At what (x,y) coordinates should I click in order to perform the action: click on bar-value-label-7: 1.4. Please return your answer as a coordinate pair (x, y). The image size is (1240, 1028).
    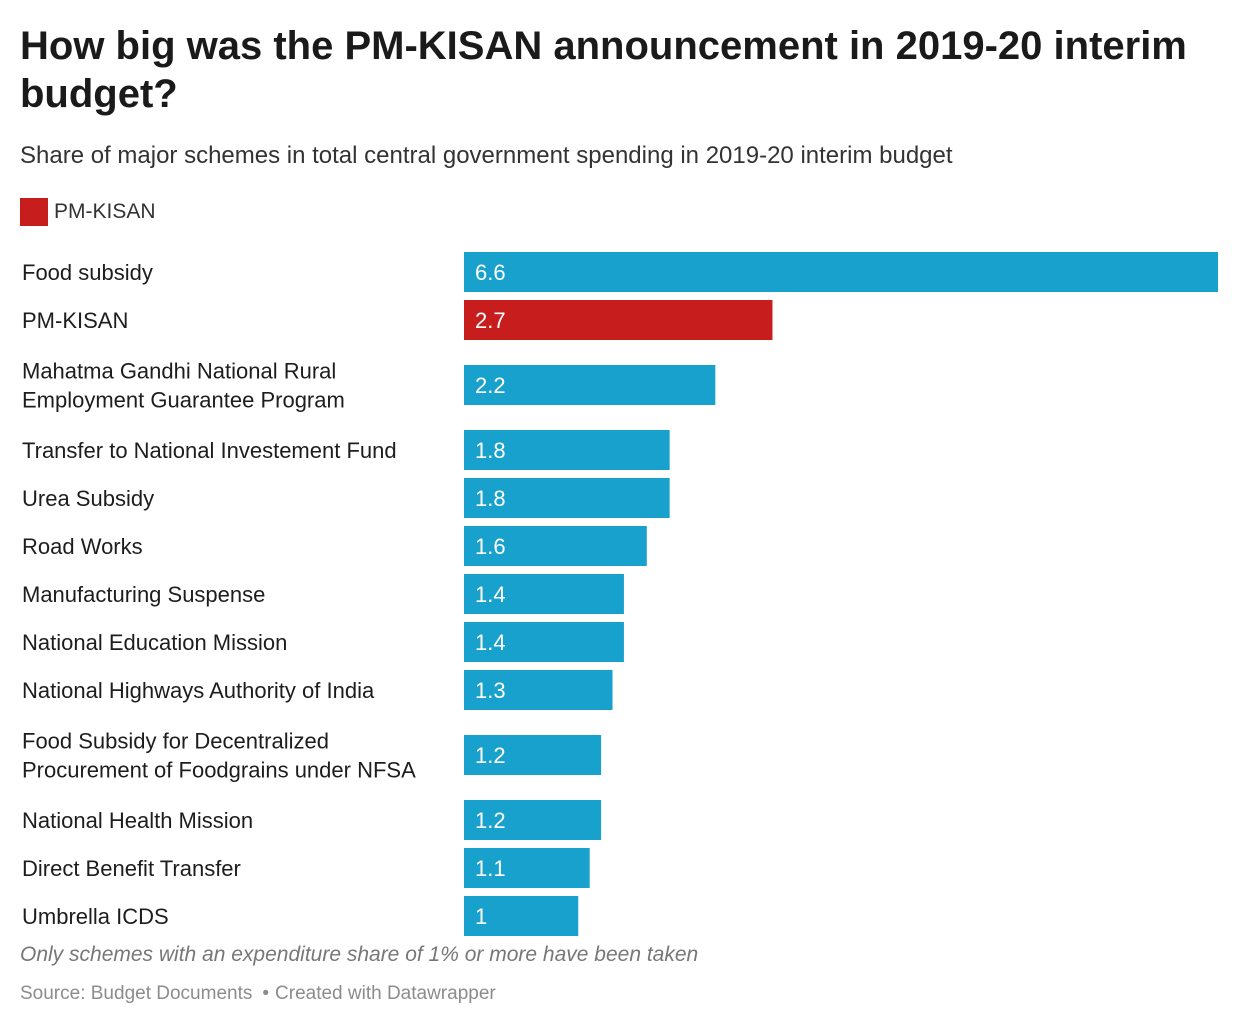
    Looking at the image, I should click on (490, 642).